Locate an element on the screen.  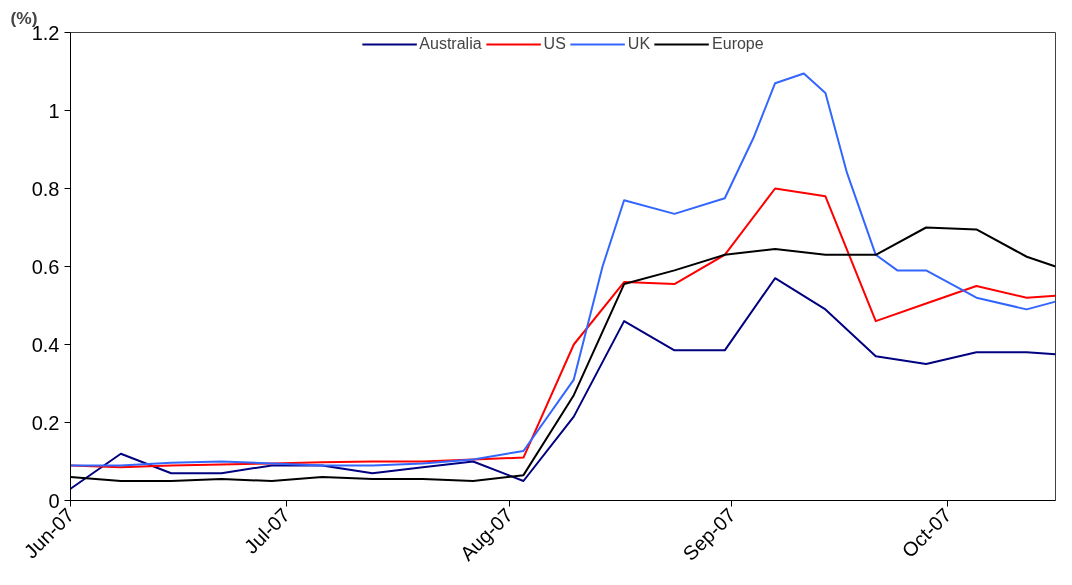
y-tick-label: 0.8 is located at coordinates (45, 188).